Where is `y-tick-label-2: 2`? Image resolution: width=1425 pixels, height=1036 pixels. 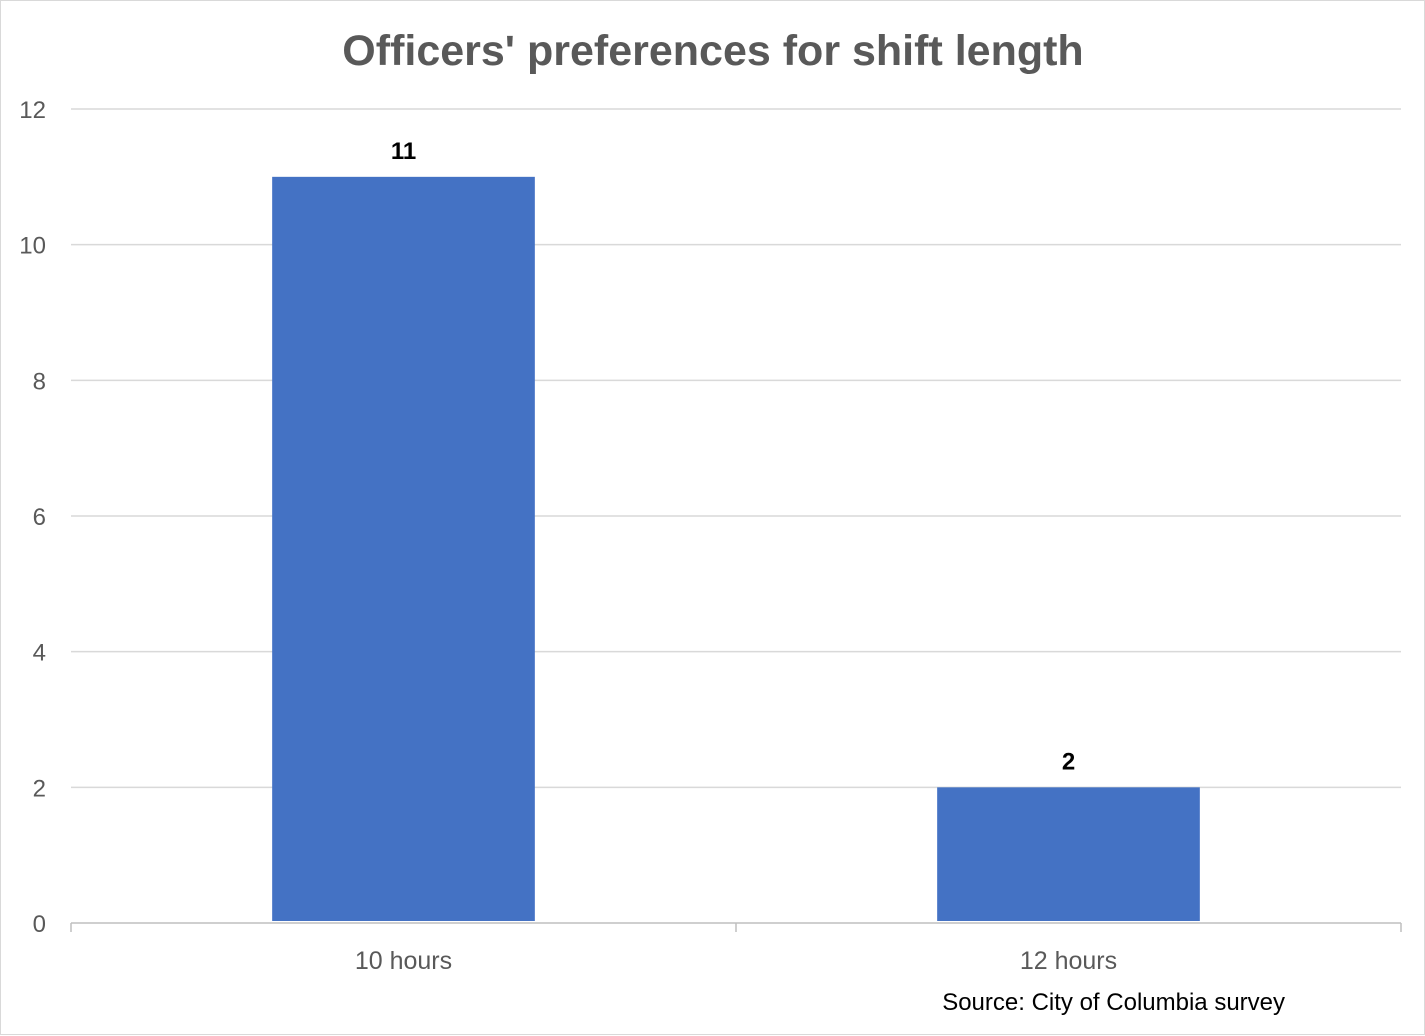 y-tick-label-2: 2 is located at coordinates (39, 788).